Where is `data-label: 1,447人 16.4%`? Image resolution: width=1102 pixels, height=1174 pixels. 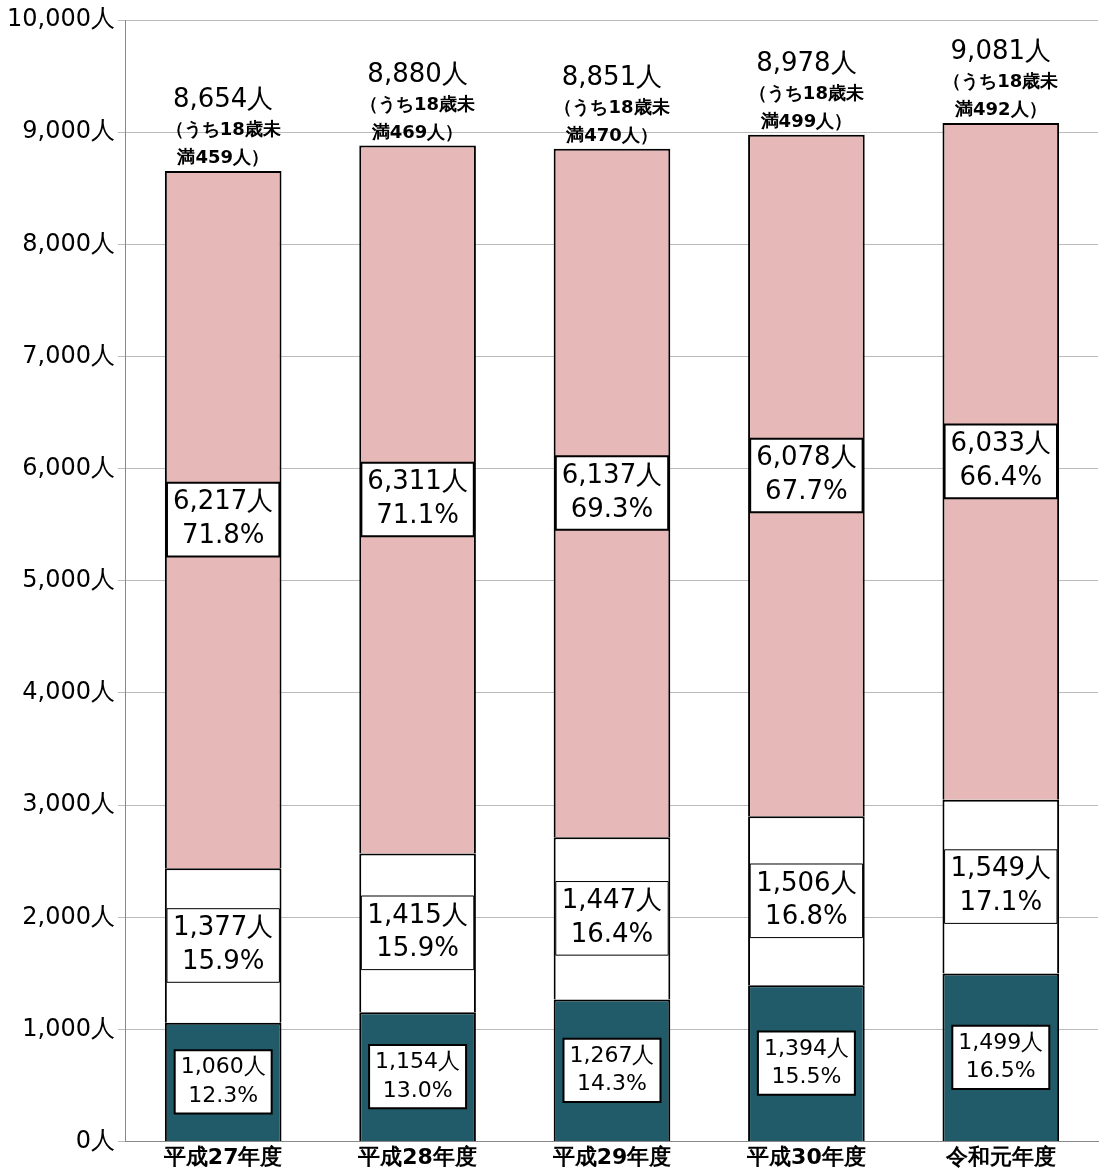
data-label: 1,447人 16.4% is located at coordinates (612, 916).